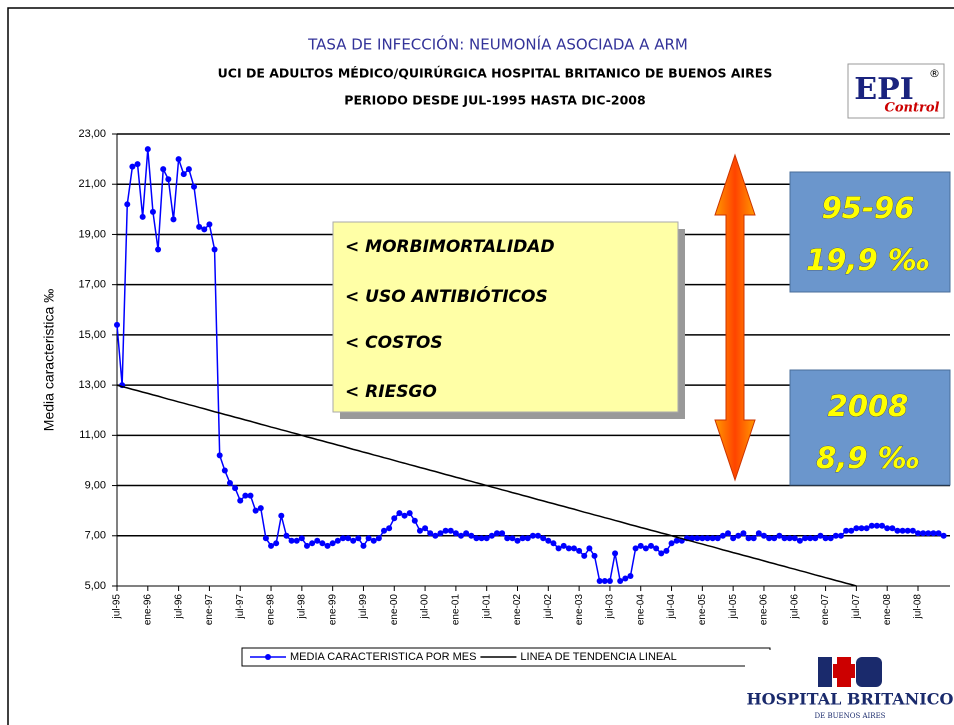 Image resolution: width=954 pixels, height=725 pixels. What do you see at coordinates (178, 607) in the screenshot?
I see `x-tick-label: jul-96` at bounding box center [178, 607].